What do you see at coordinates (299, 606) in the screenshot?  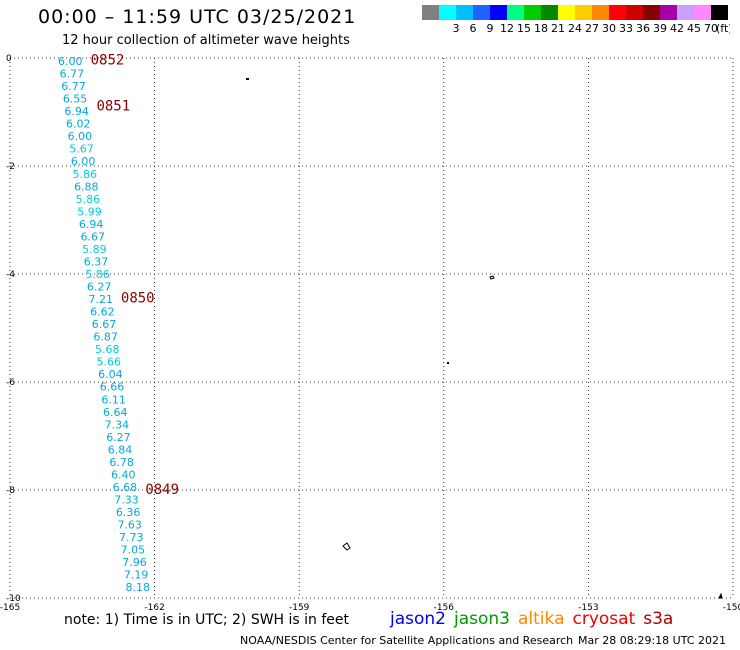 I see `lon-tick-label: -159` at bounding box center [299, 606].